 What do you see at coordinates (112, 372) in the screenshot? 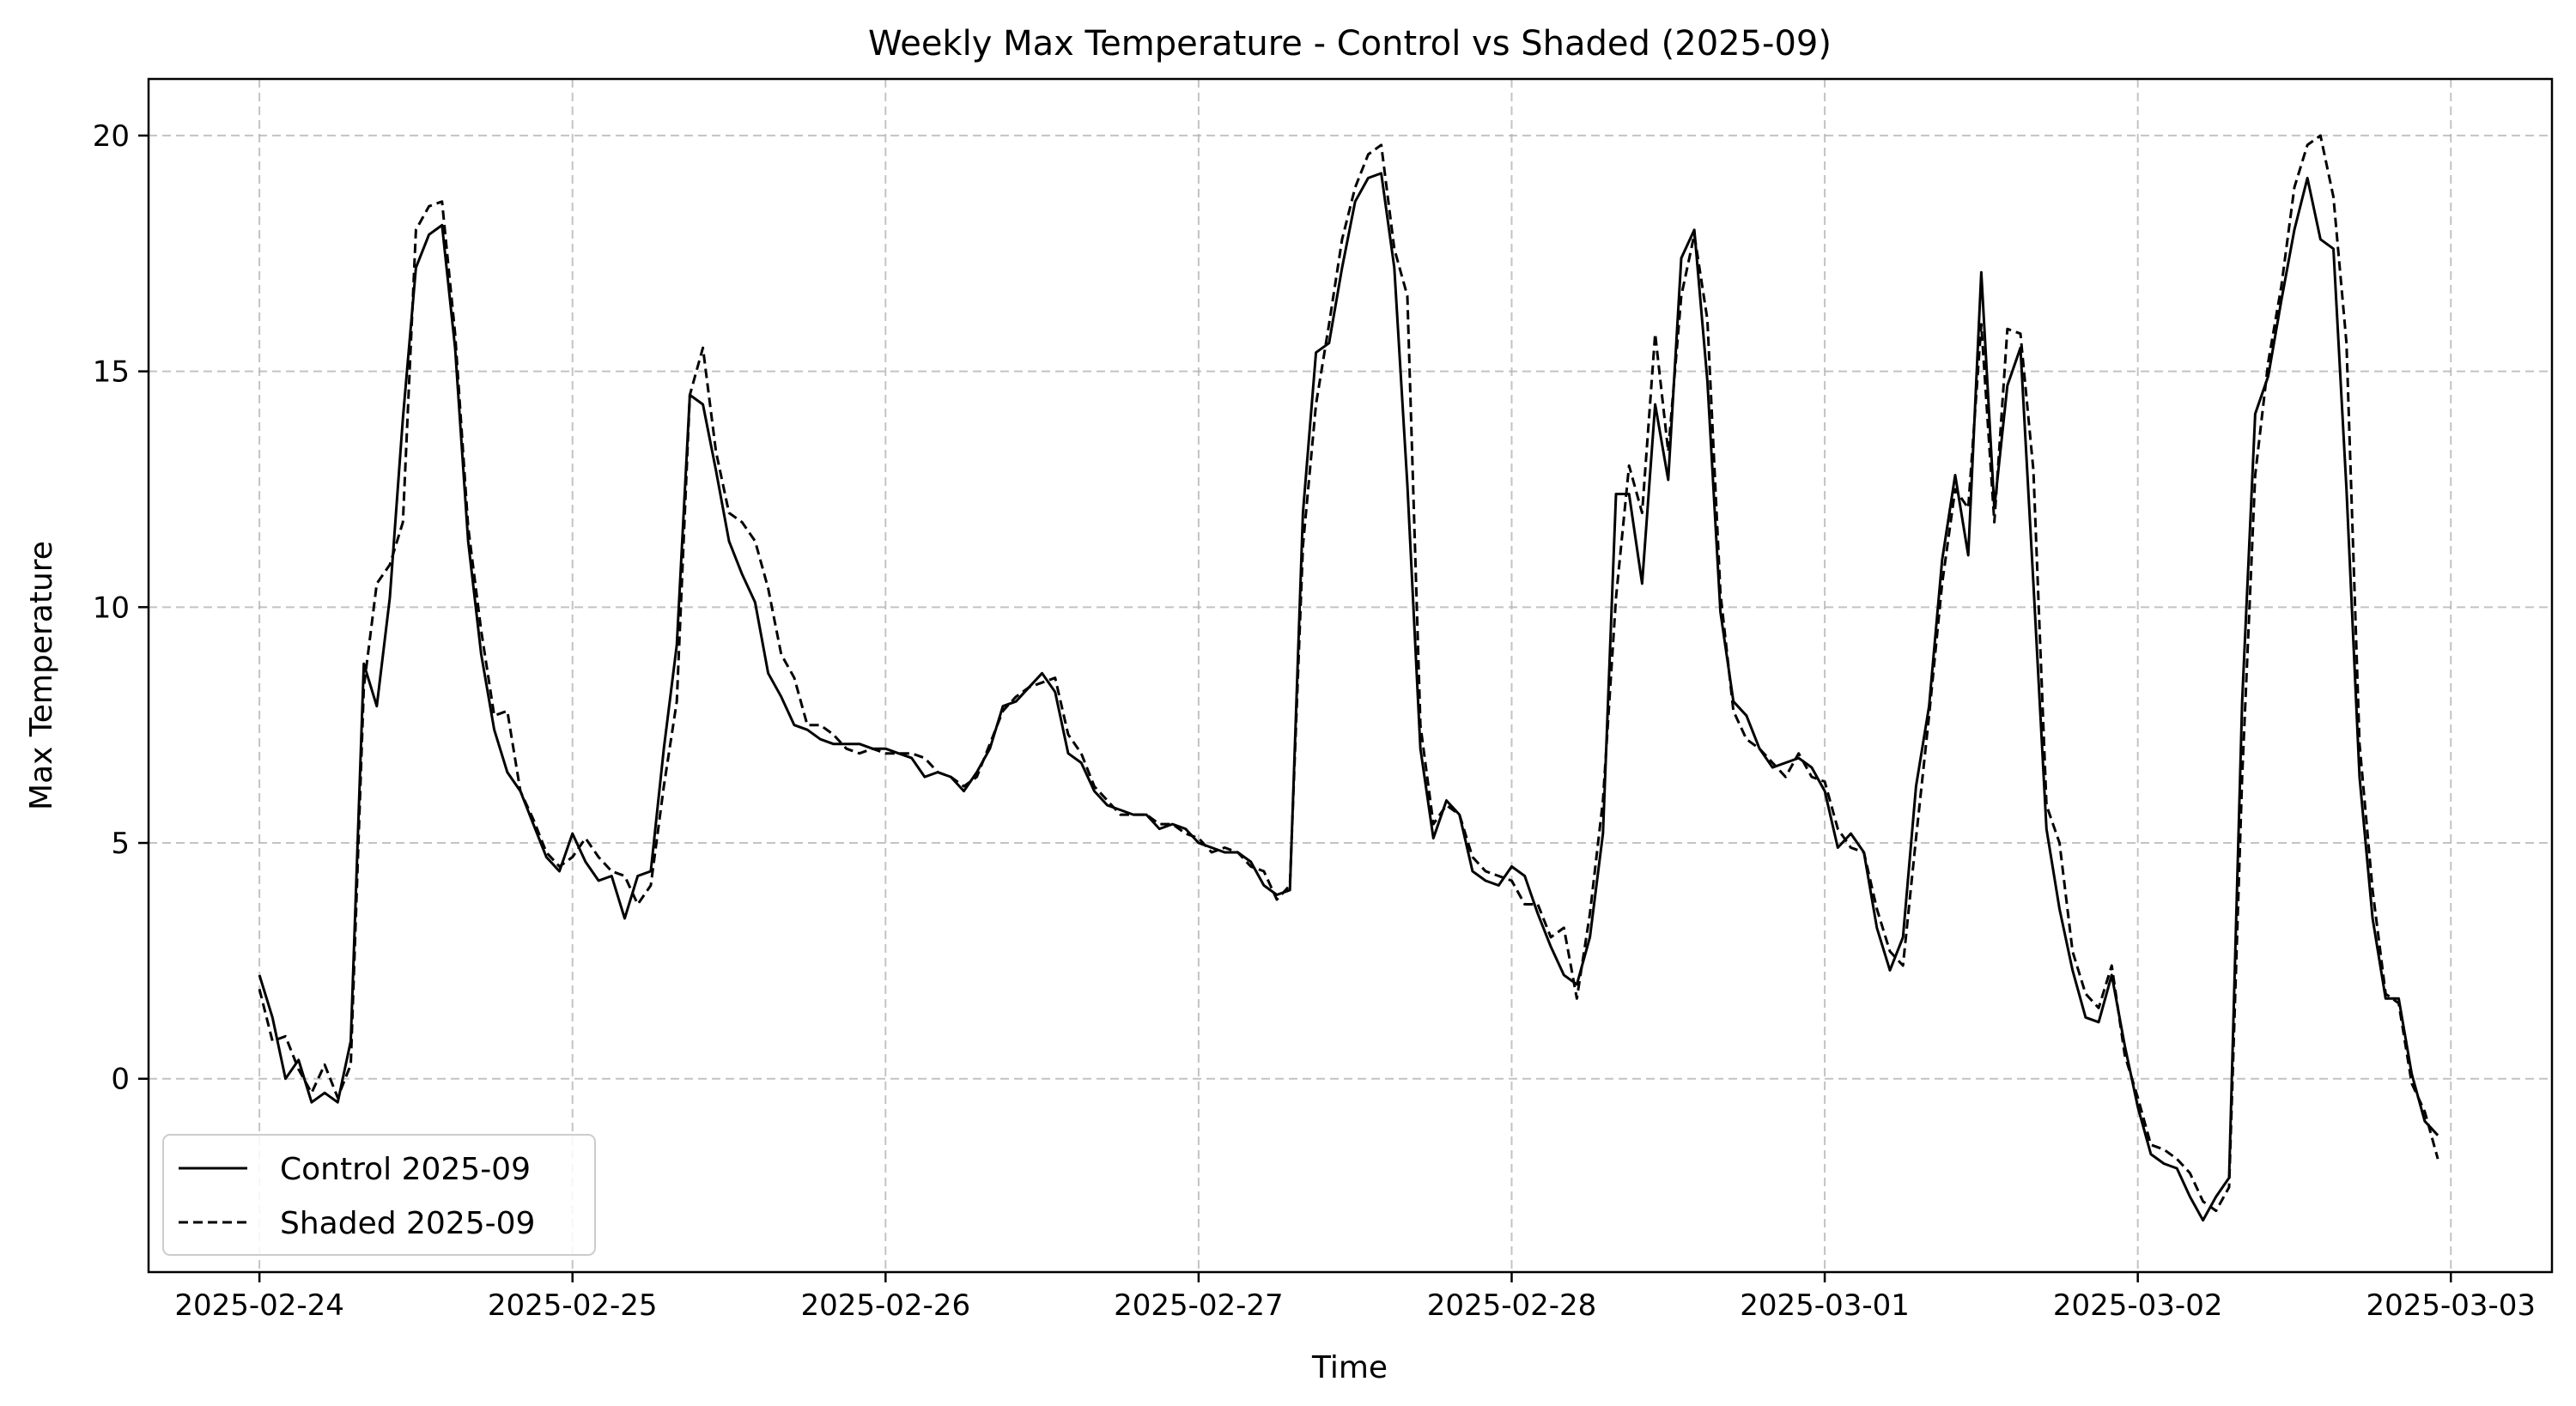
I see `y-tick-label: 15` at bounding box center [112, 372].